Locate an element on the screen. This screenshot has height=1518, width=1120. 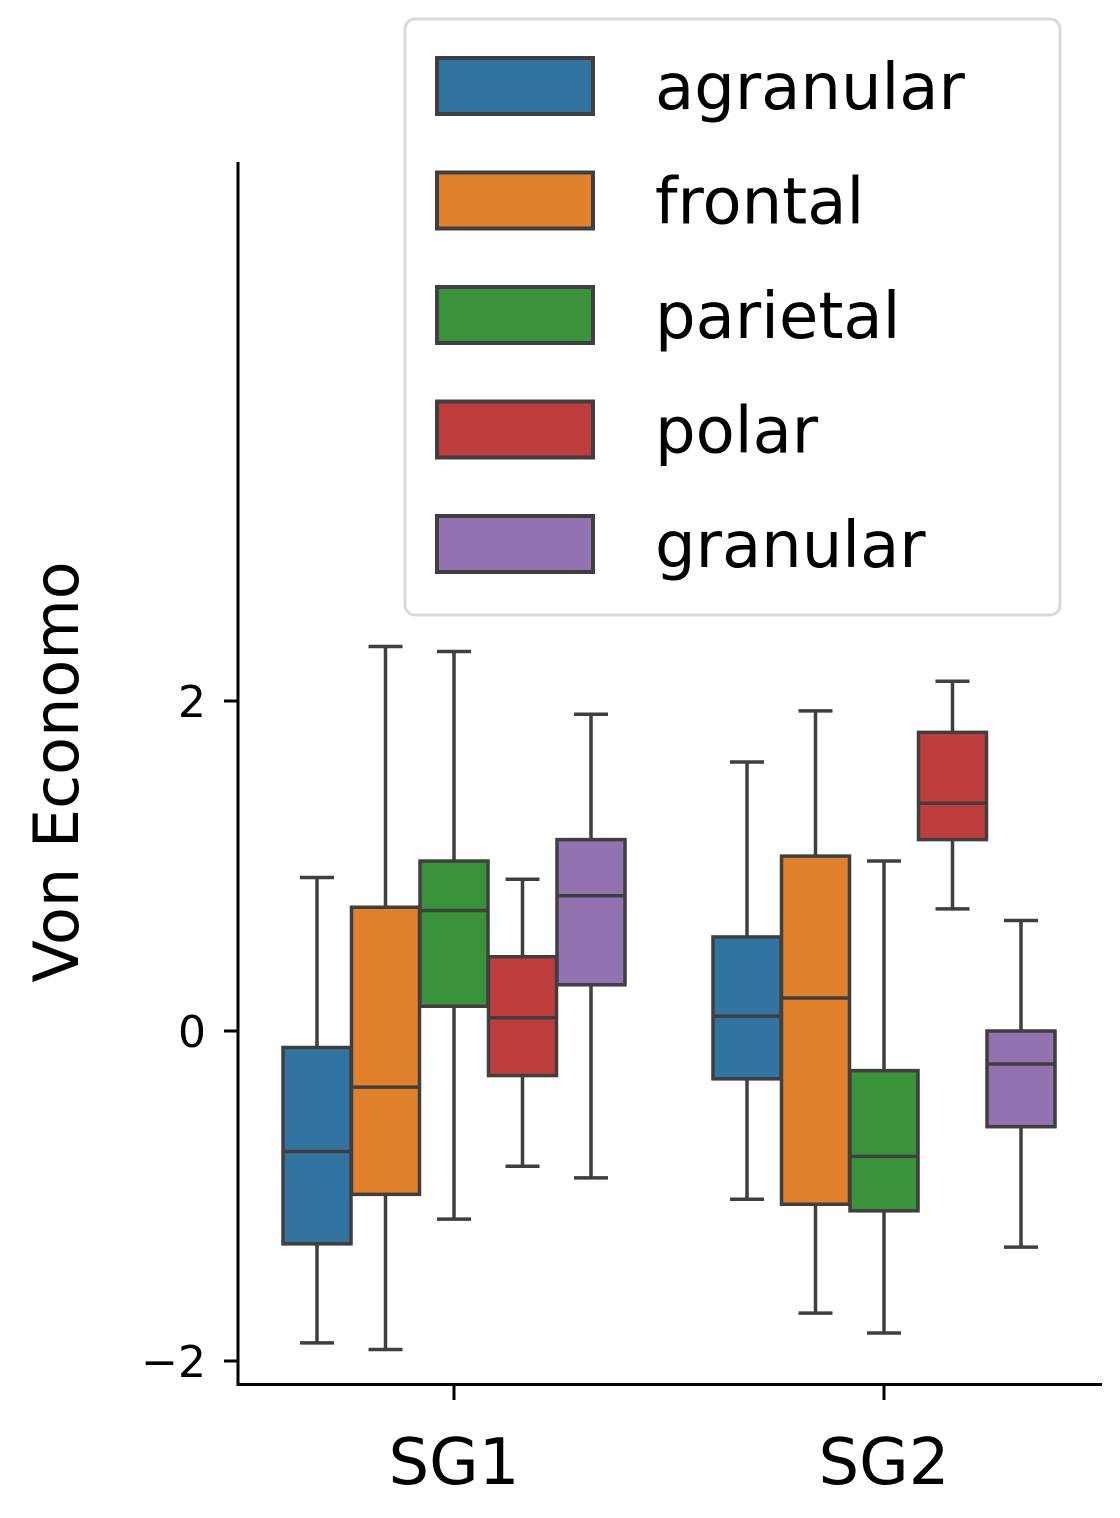
legend-item-agranular: agranular is located at coordinates (700, 88).